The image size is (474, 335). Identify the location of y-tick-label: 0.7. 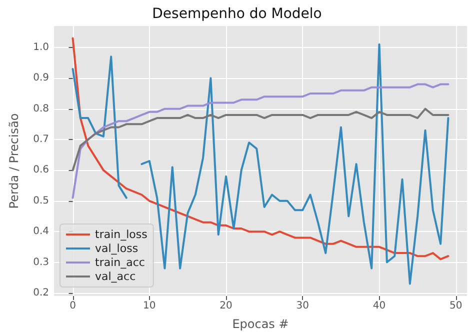
(41, 140).